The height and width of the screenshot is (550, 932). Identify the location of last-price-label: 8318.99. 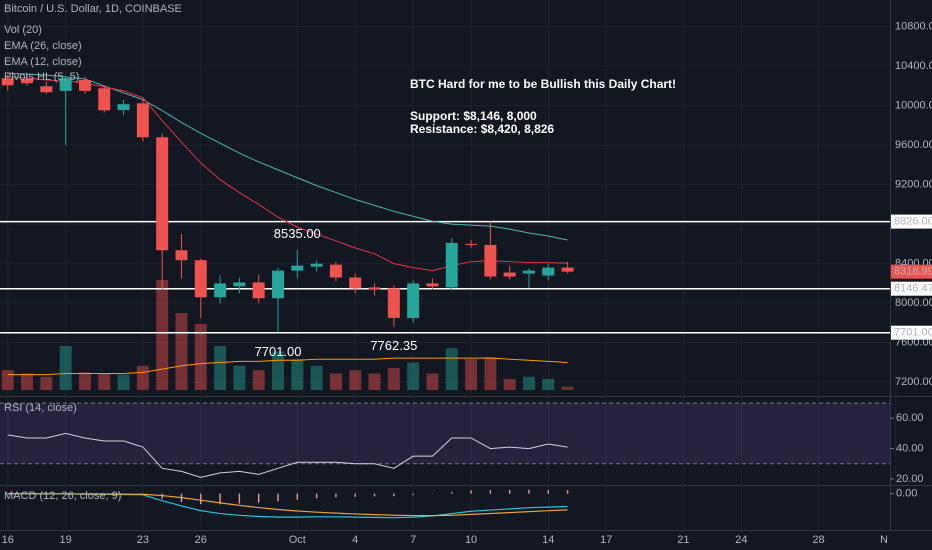
(913, 272).